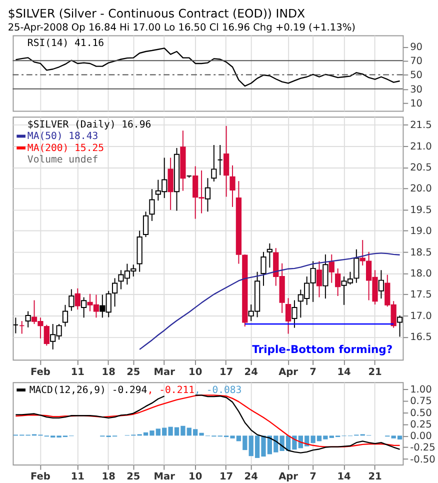  I want to click on y-tick-label: 50, so click(416, 76).